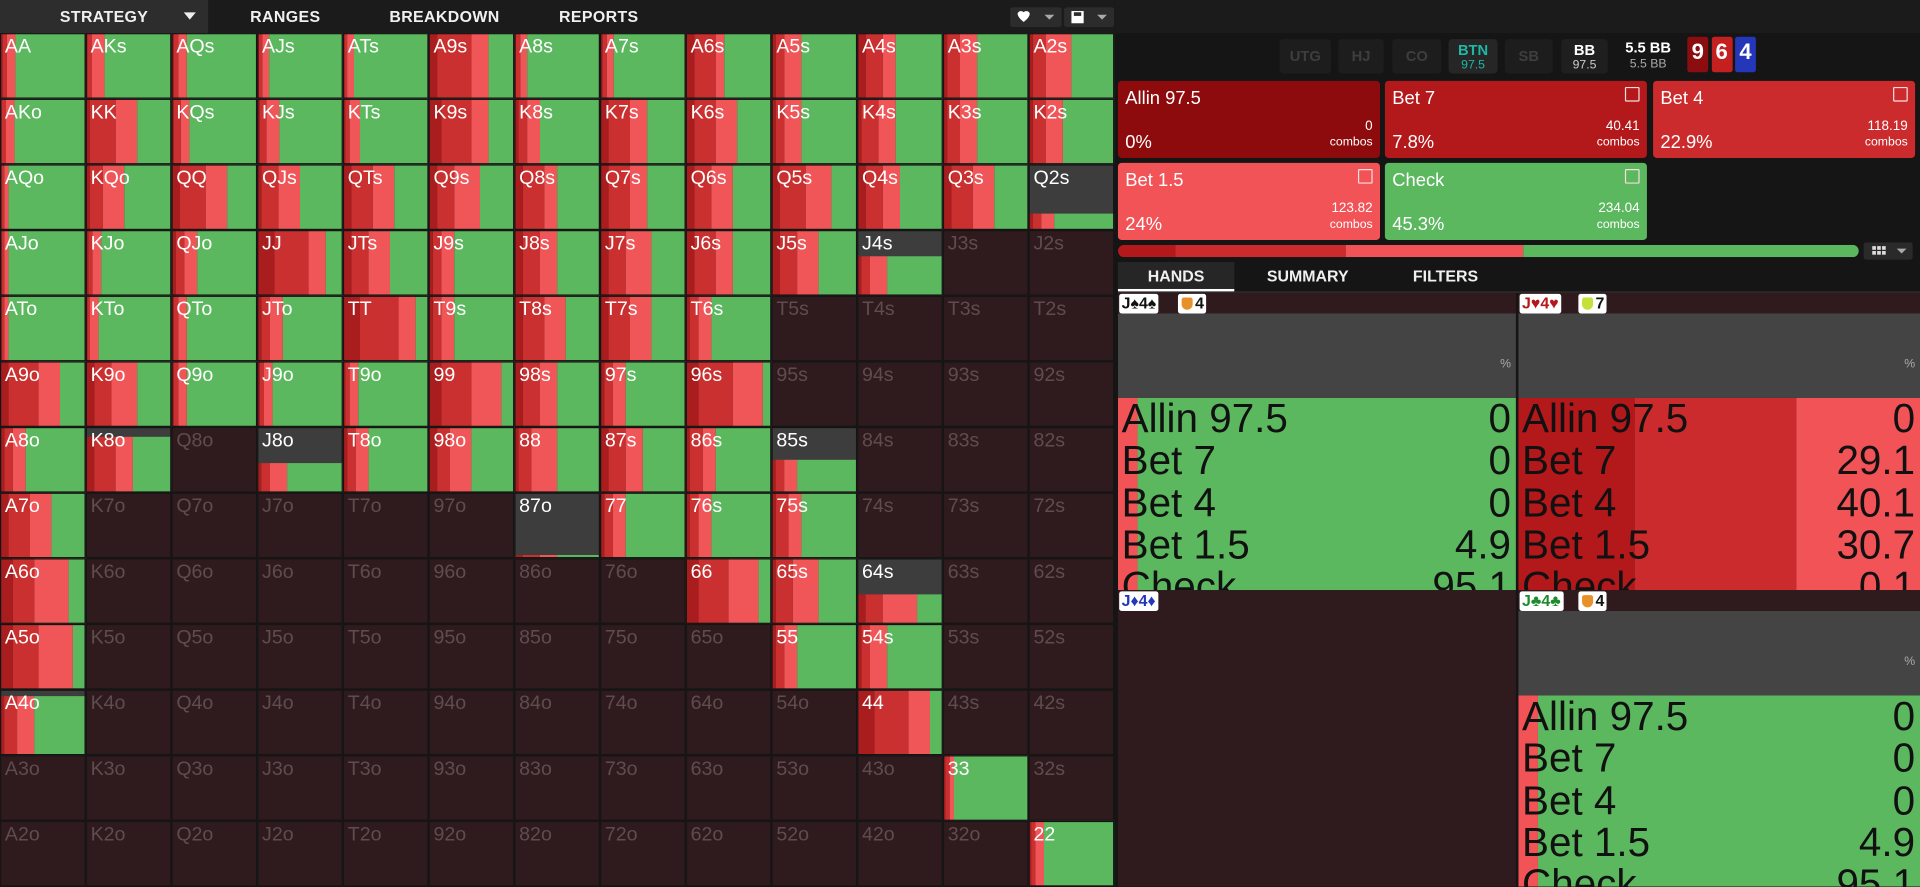  Describe the element at coordinates (24, 178) in the screenshot. I see `cell-label: AQo` at that location.